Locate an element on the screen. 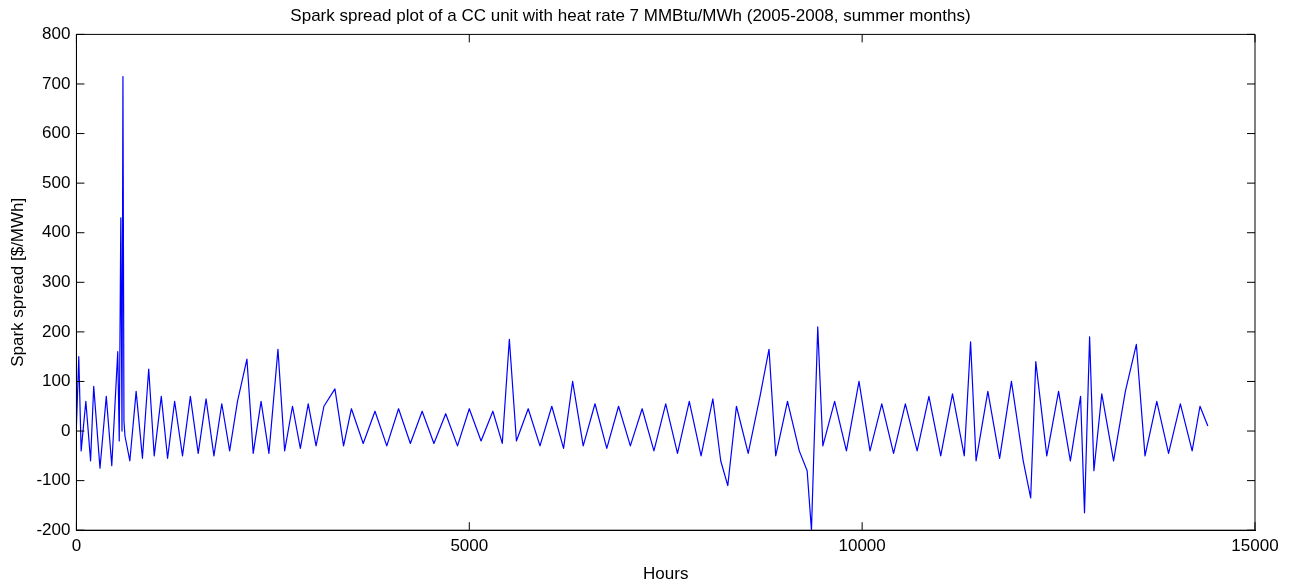 The width and height of the screenshot is (1295, 587). y-axis-title: Spark spread [$/MWh] is located at coordinates (17, 282).